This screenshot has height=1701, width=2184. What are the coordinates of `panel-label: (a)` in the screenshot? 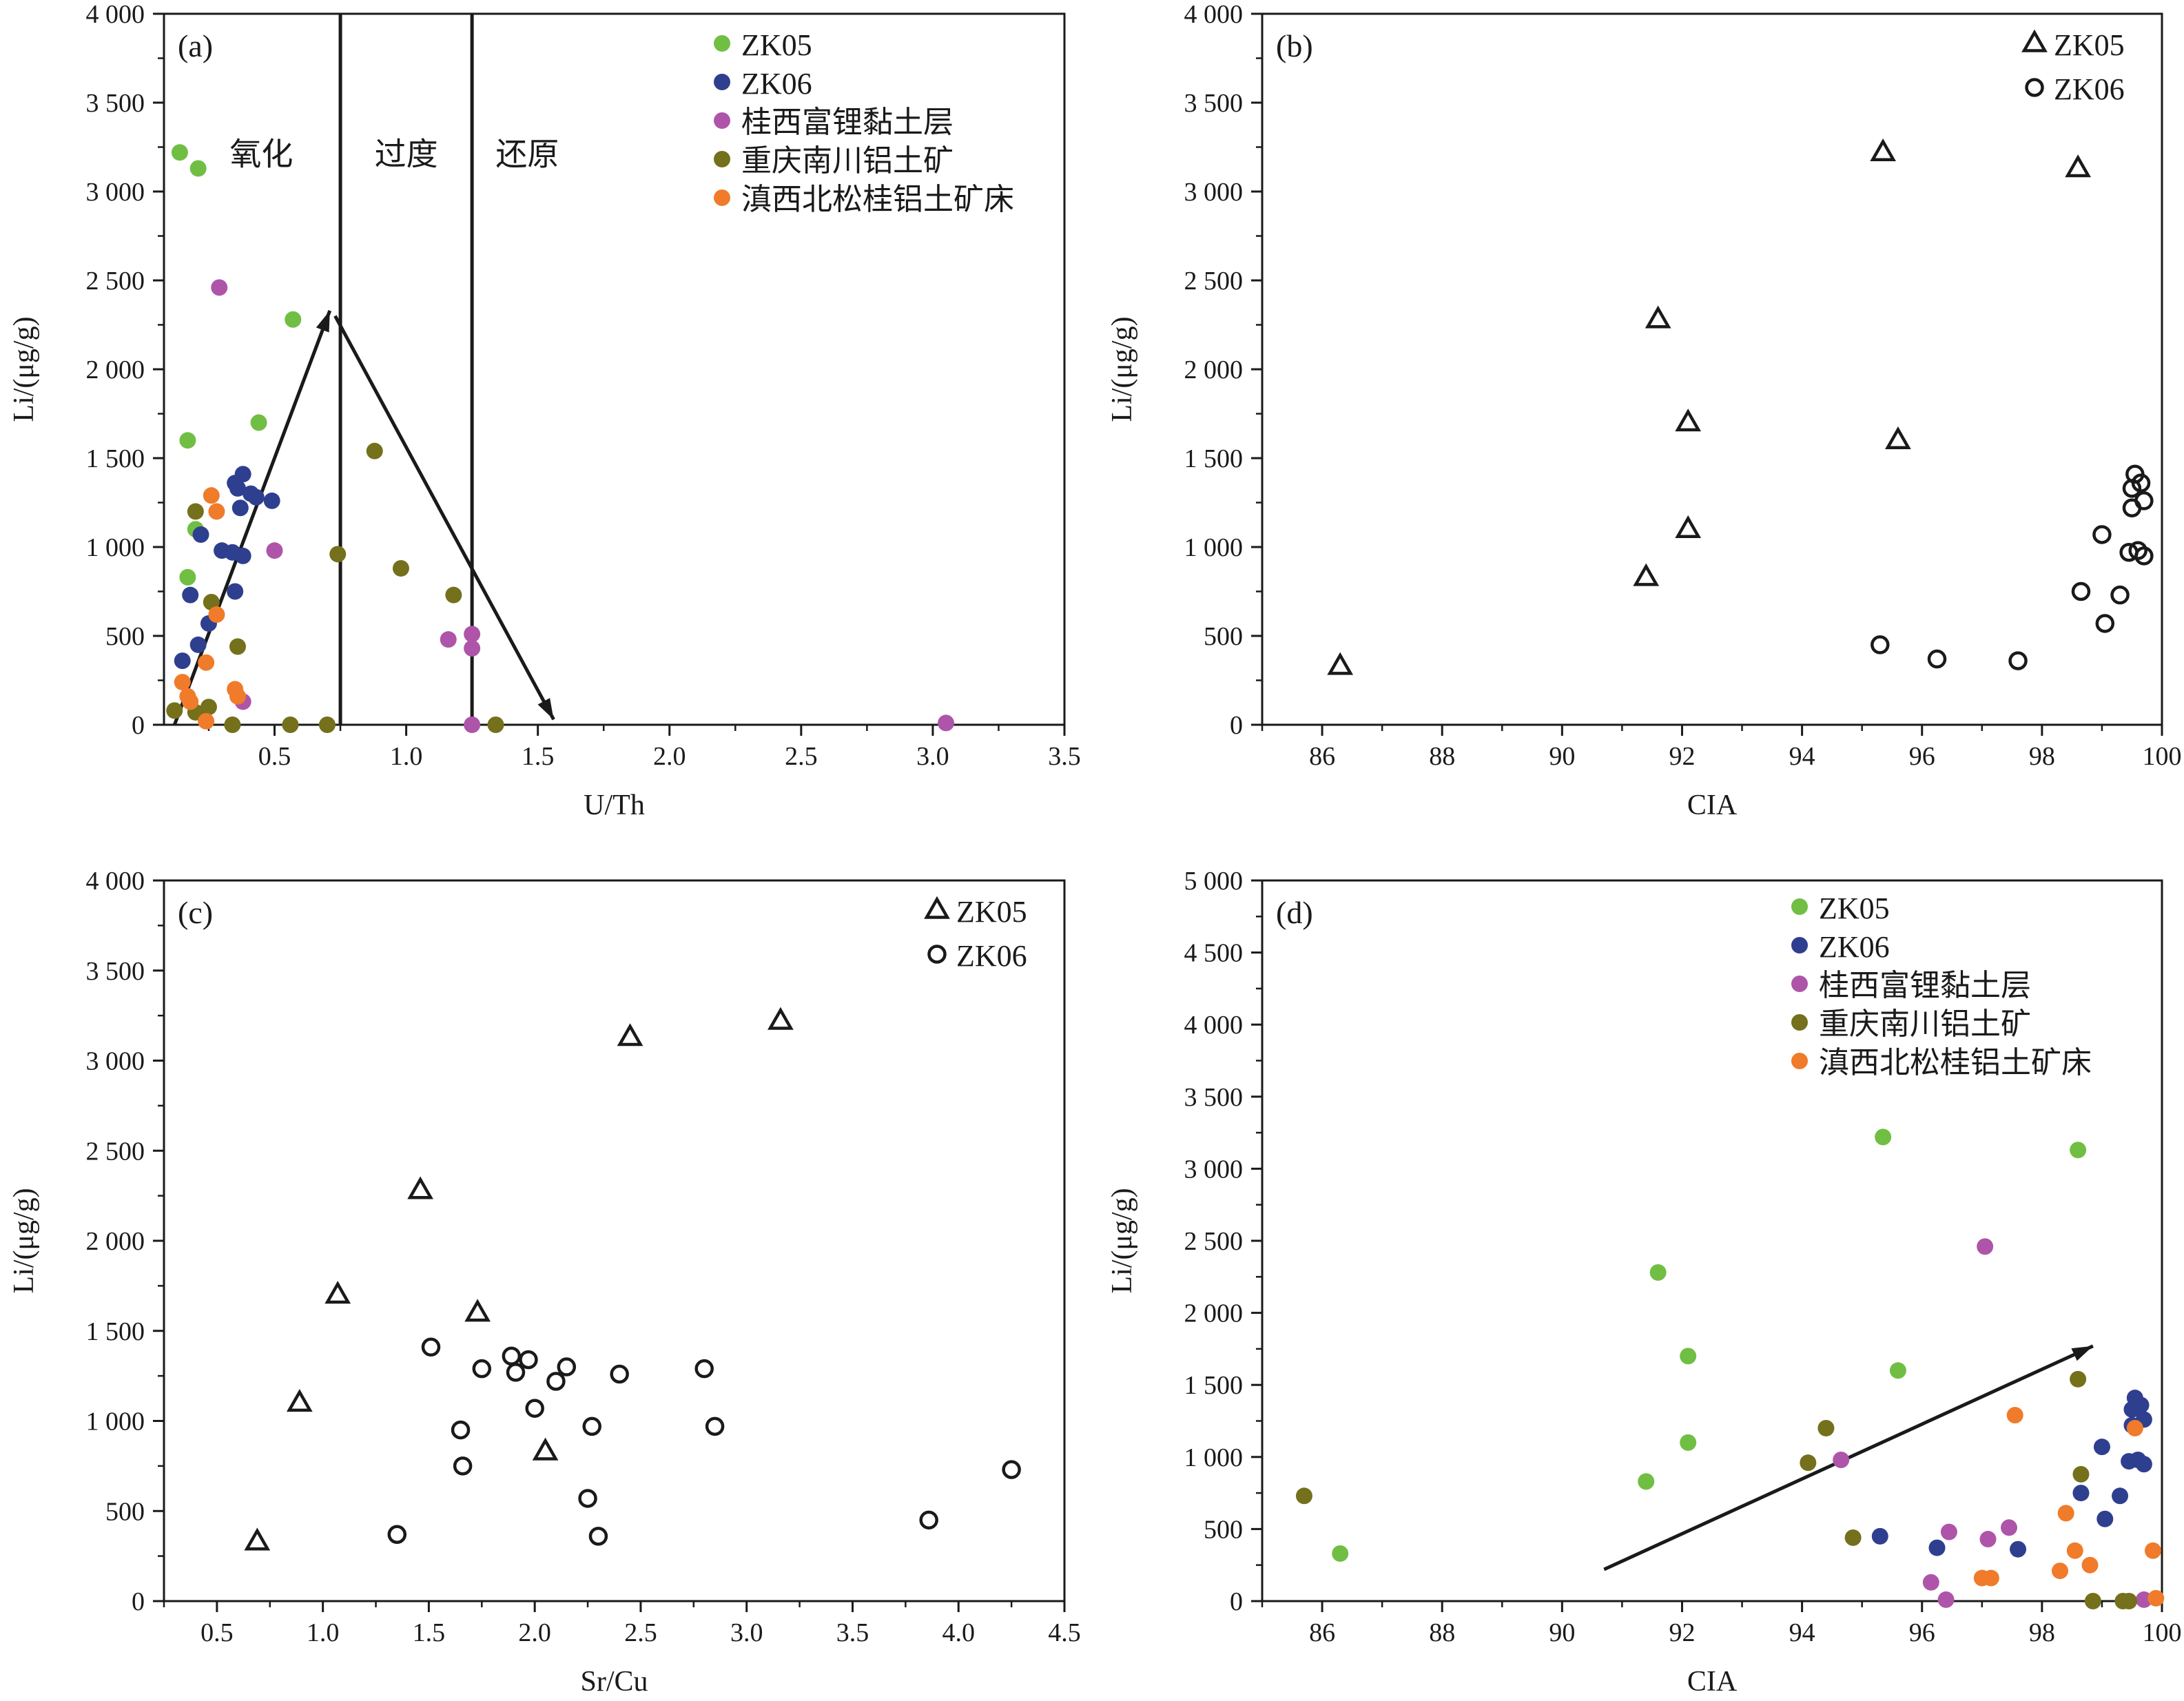 It's located at (195, 45).